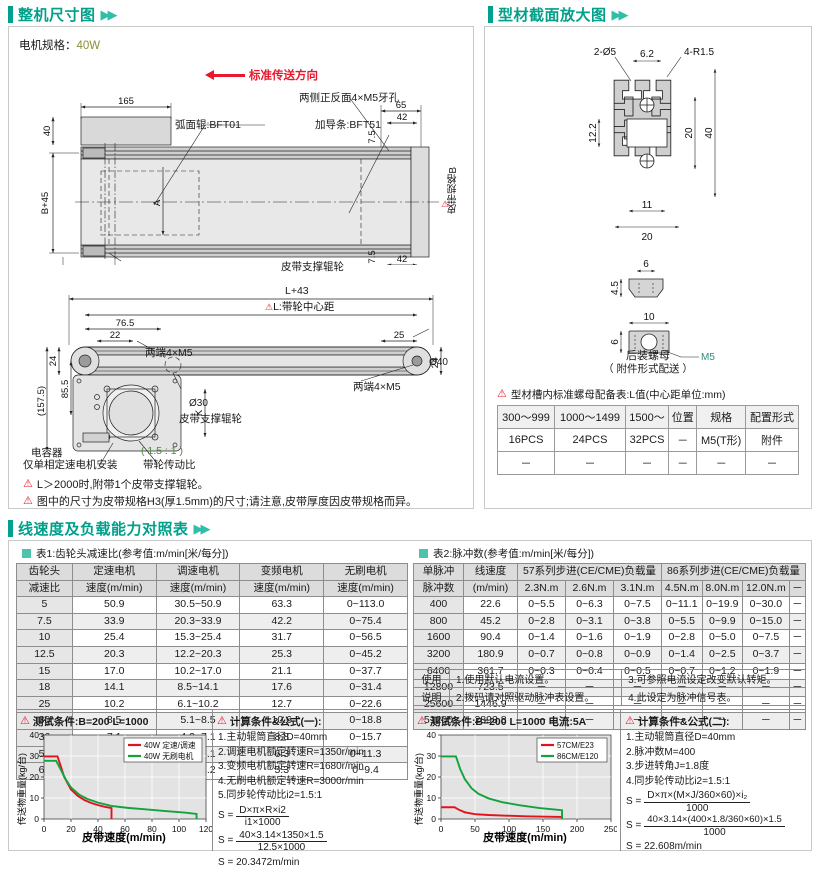 This screenshot has height=870, width=820. Describe the element at coordinates (648, 368) in the screenshot. I see `nut-subtitle: （ 附件形式配送 ）` at that location.